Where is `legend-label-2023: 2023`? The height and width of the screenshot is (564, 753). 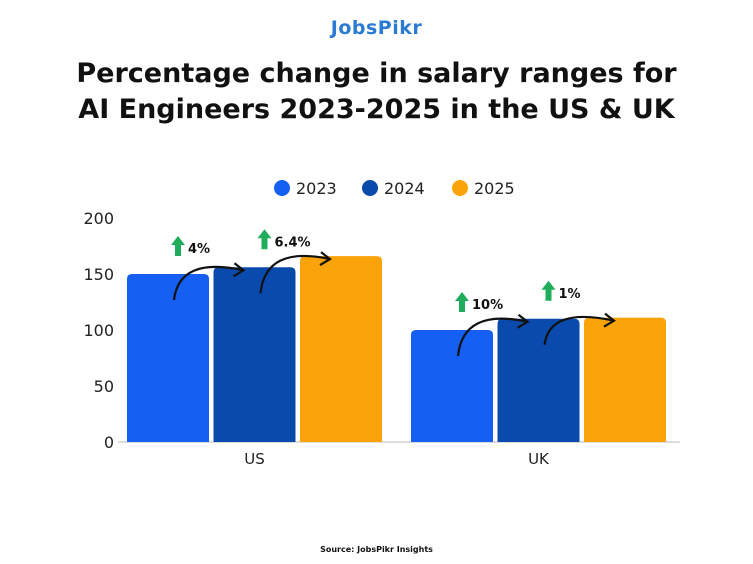 legend-label-2023: 2023 is located at coordinates (316, 188).